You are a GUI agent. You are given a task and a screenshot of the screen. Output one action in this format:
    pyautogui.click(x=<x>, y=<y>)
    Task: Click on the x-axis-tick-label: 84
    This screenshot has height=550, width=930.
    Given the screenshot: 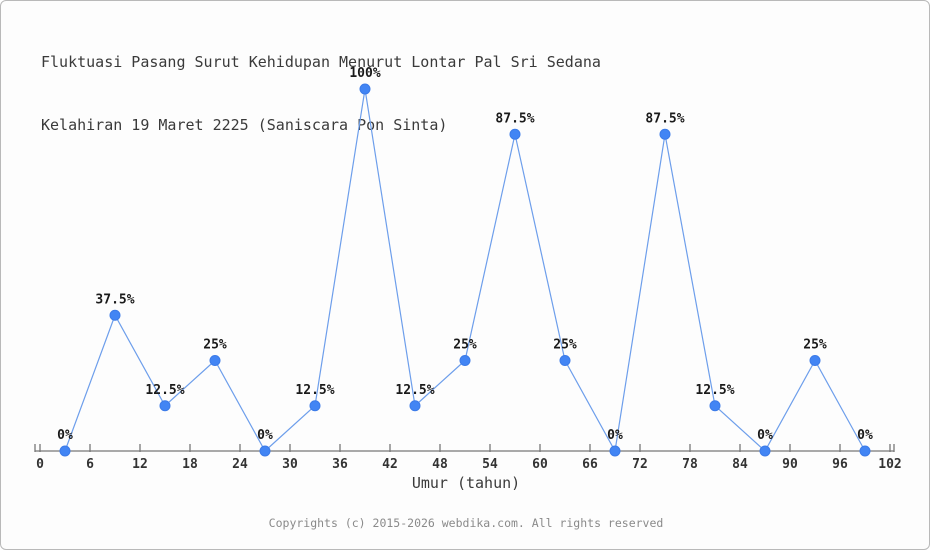 What is the action you would take?
    pyautogui.click(x=740, y=464)
    